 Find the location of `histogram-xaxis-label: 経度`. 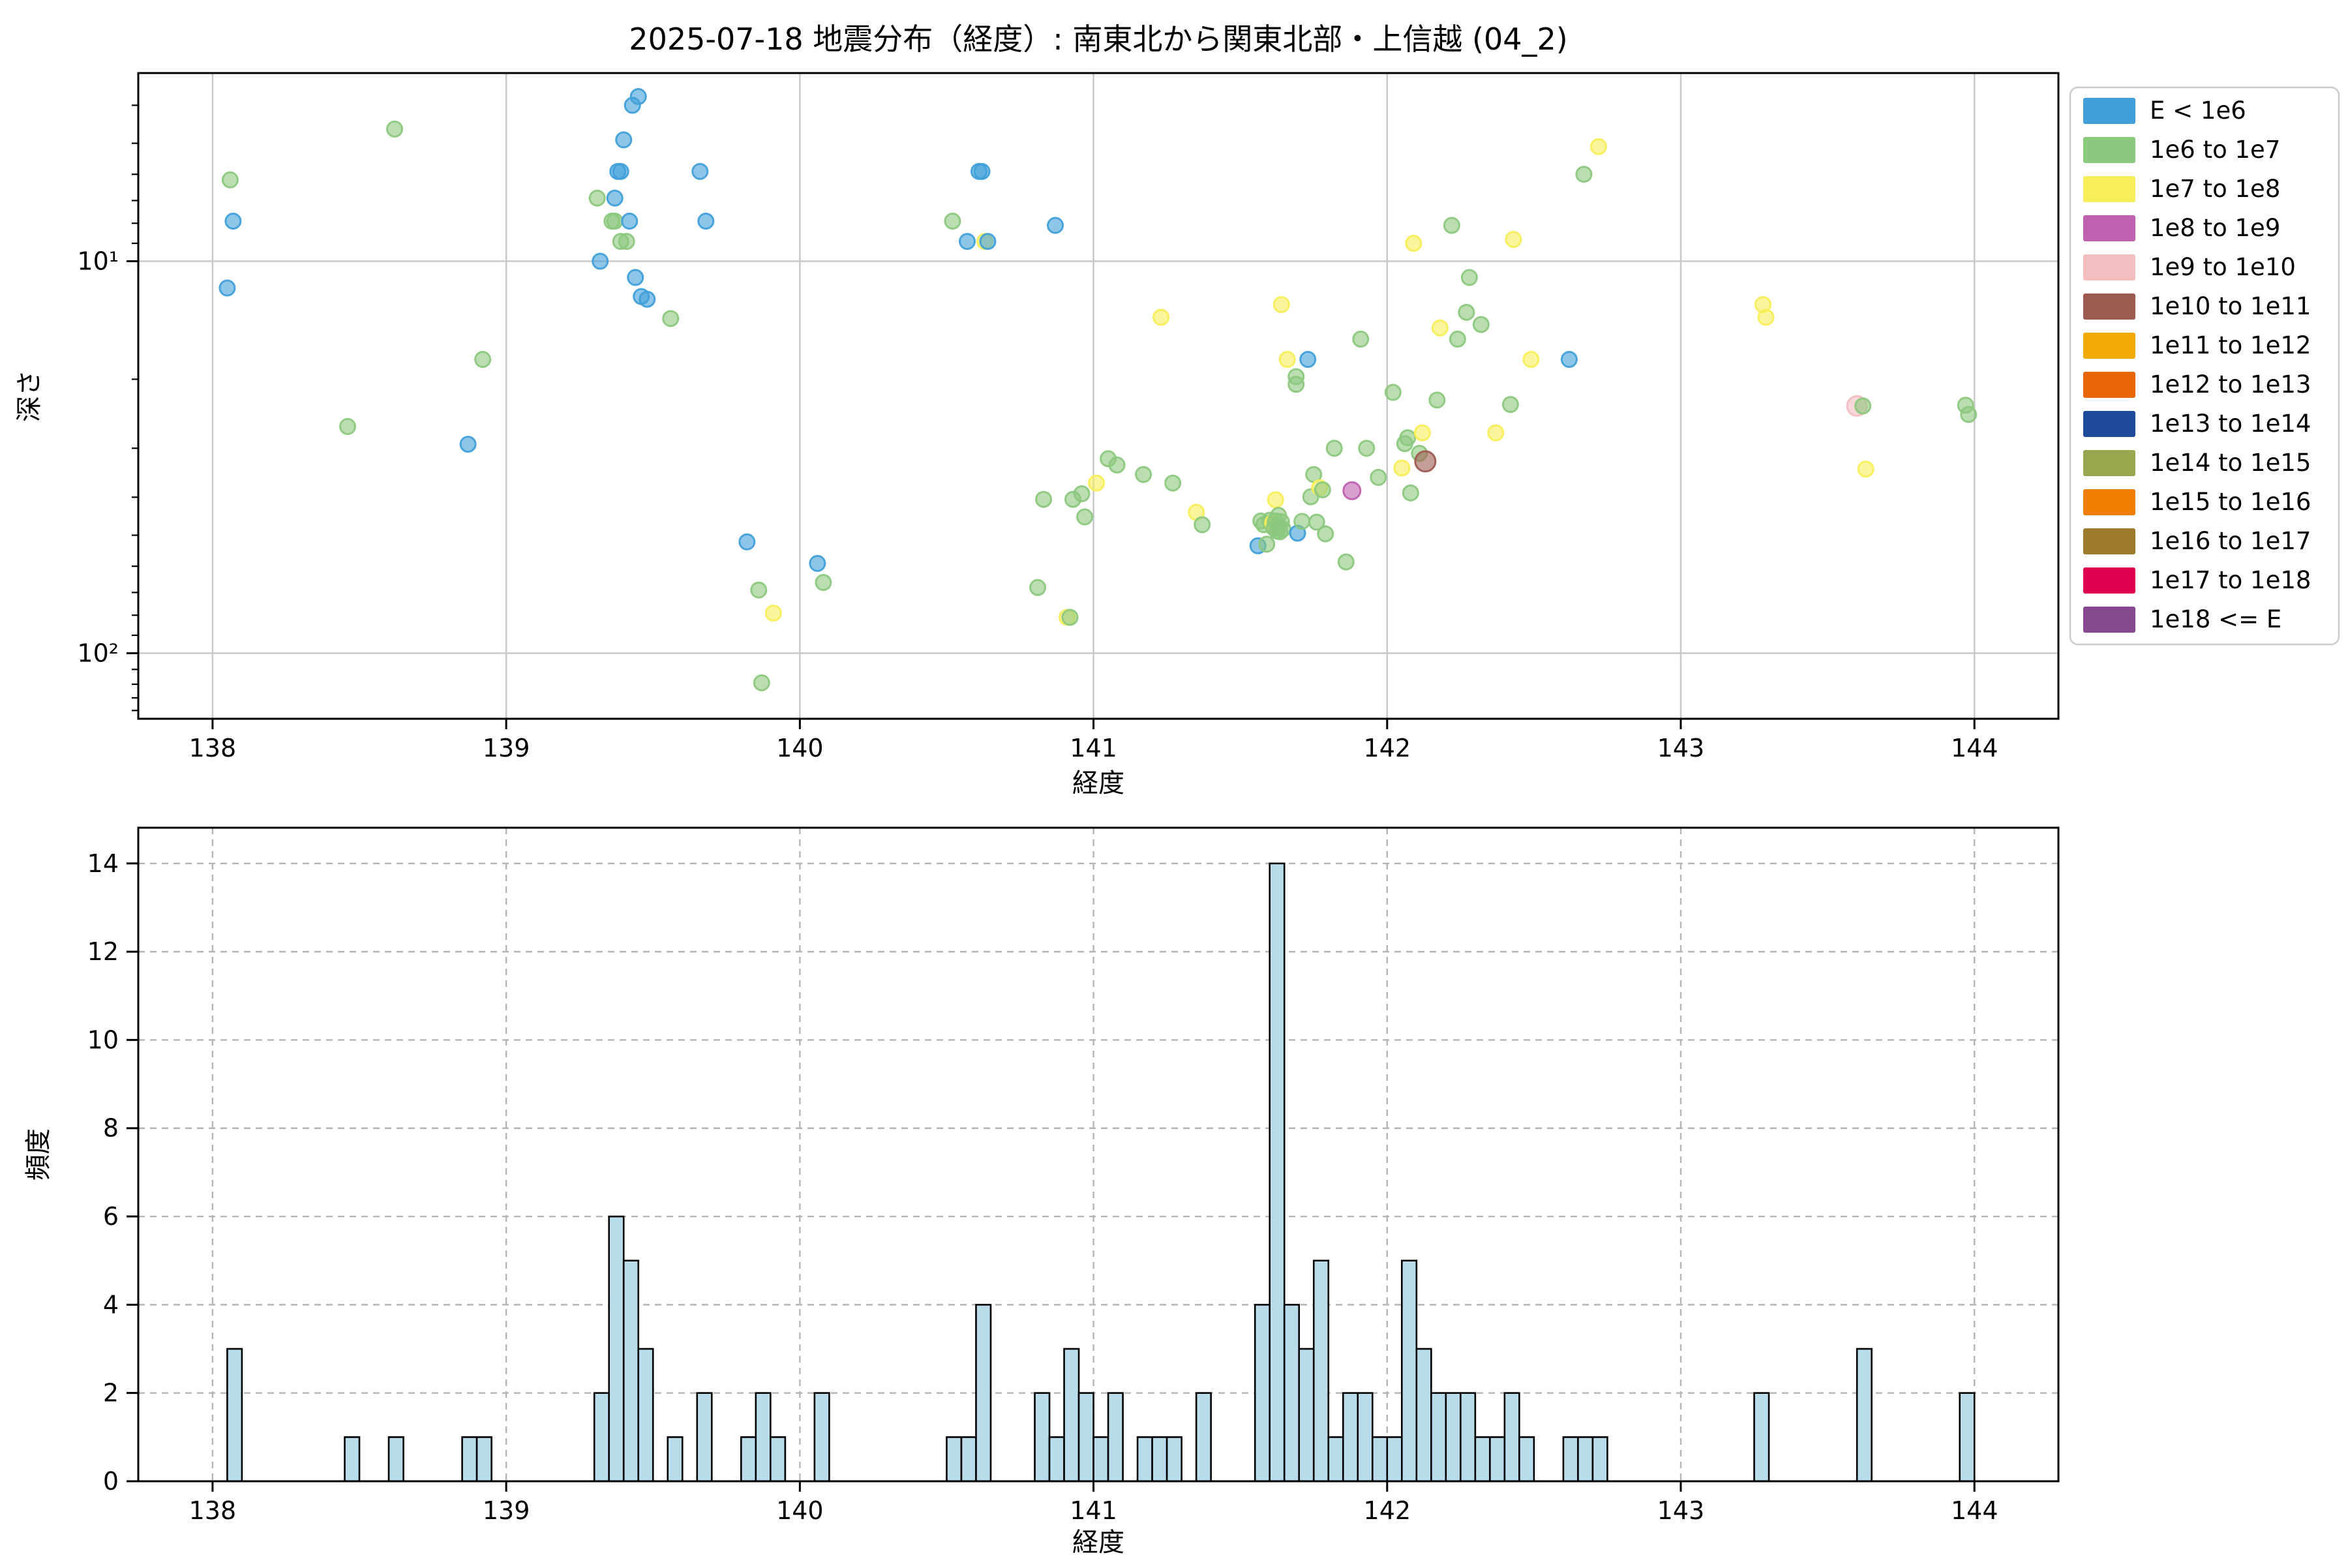

histogram-xaxis-label: 経度 is located at coordinates (1098, 1543).